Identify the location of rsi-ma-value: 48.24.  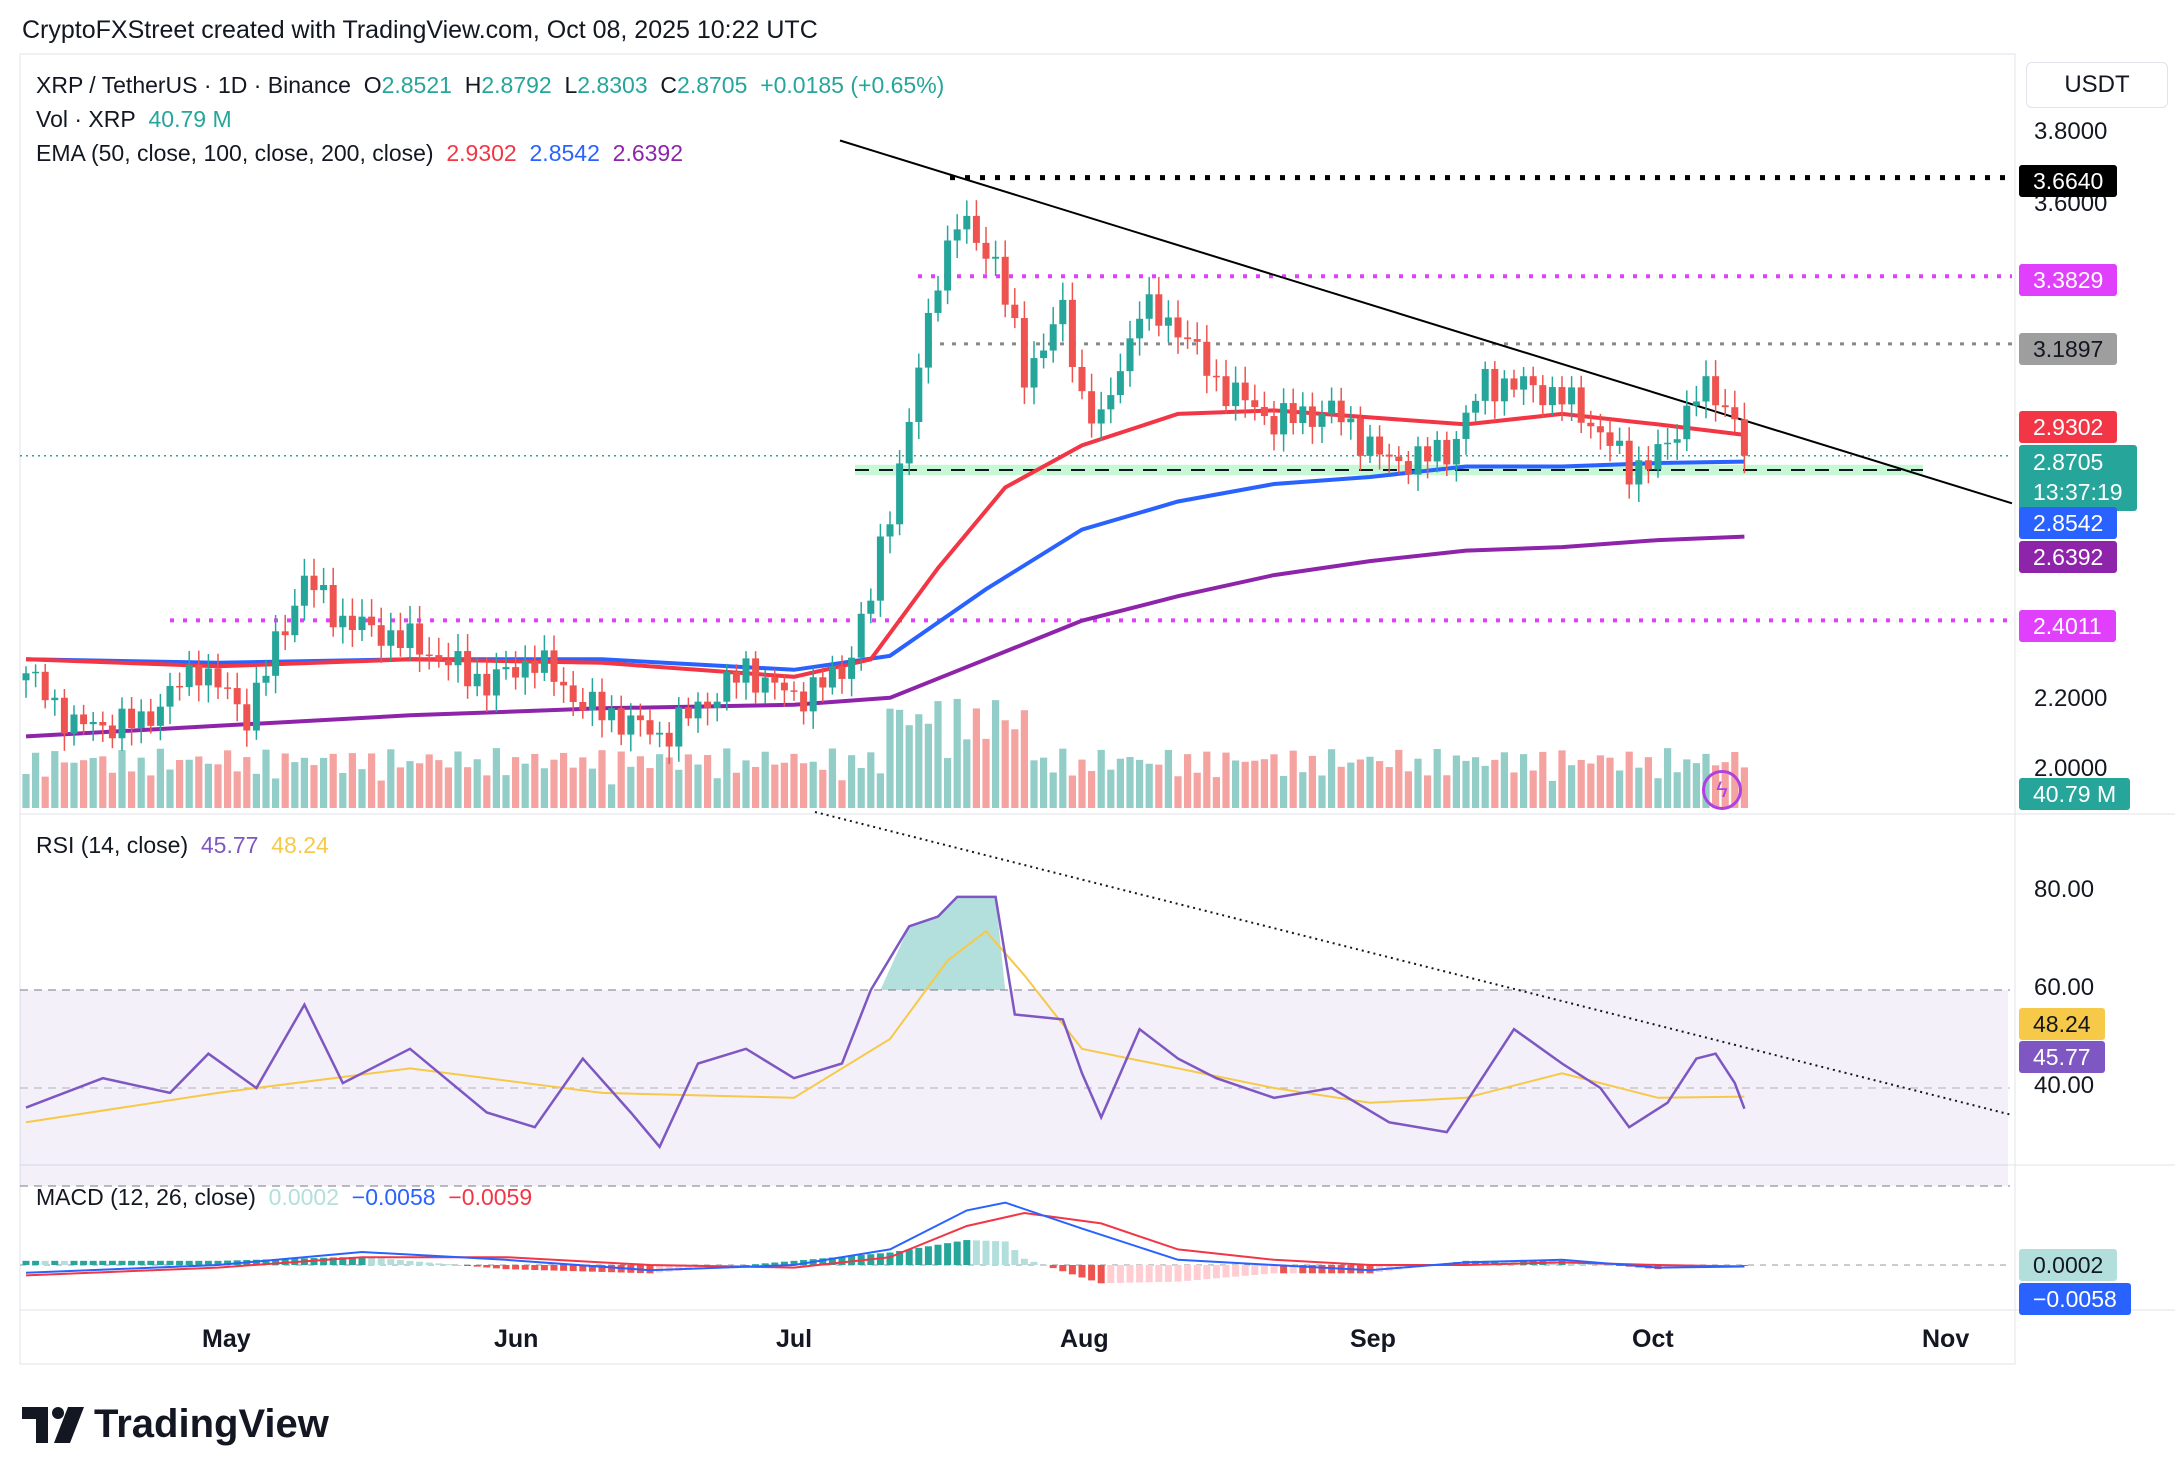
(300, 845).